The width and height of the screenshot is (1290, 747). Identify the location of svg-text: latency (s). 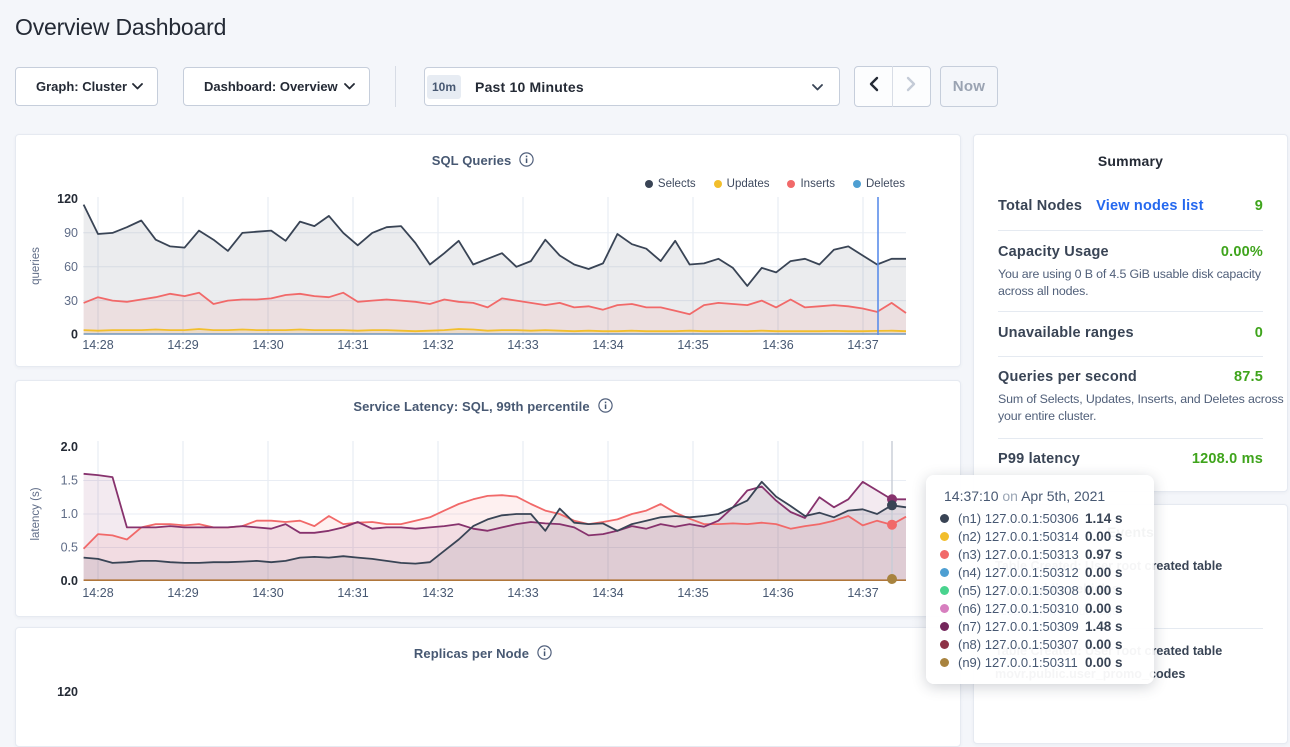
(36, 513).